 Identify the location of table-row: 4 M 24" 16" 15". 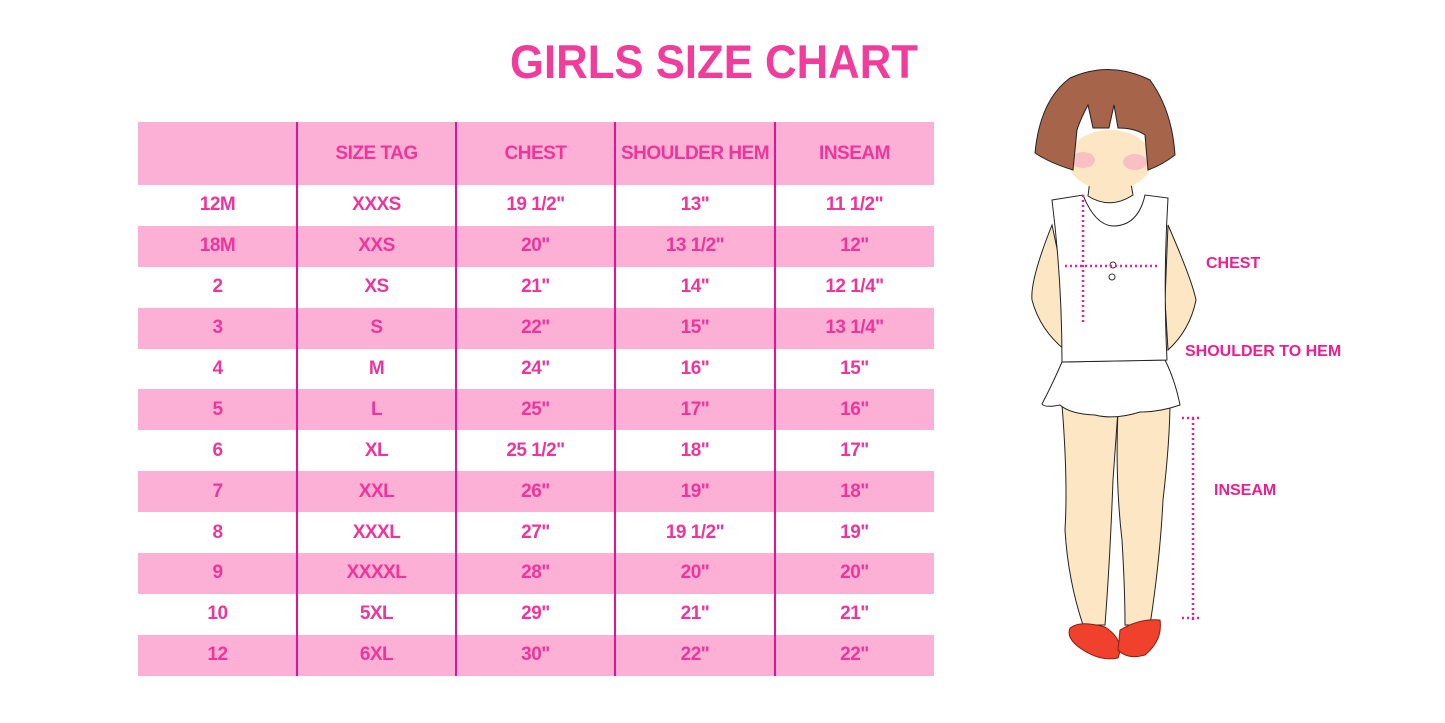
(536, 369).